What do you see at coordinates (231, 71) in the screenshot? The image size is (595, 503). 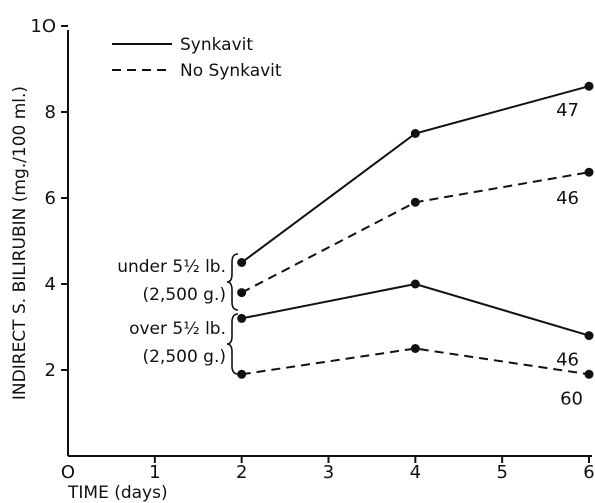 I see `legend-label-no-synkavit: No Synkavit` at bounding box center [231, 71].